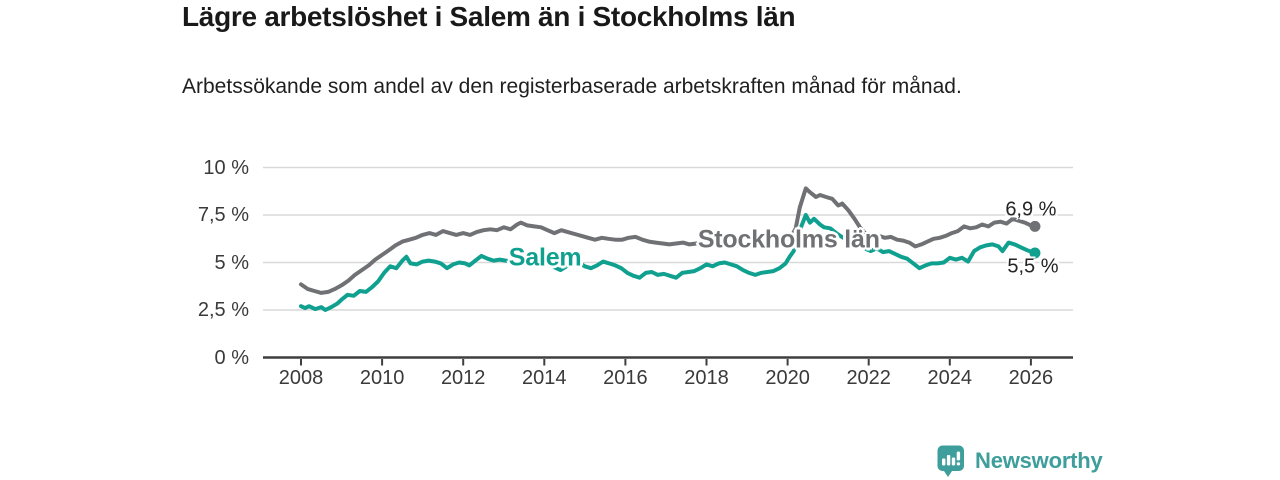 This screenshot has width=1280, height=480. What do you see at coordinates (668, 262) in the screenshot?
I see `series-line-salem` at bounding box center [668, 262].